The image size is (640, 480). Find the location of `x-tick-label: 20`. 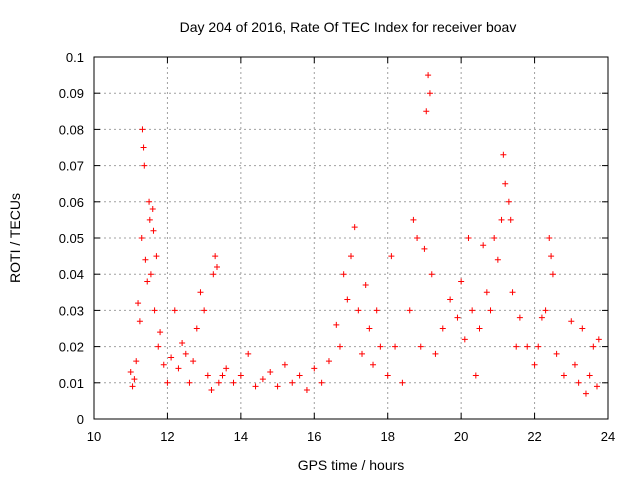

x-tick-label: 20 is located at coordinates (461, 436).